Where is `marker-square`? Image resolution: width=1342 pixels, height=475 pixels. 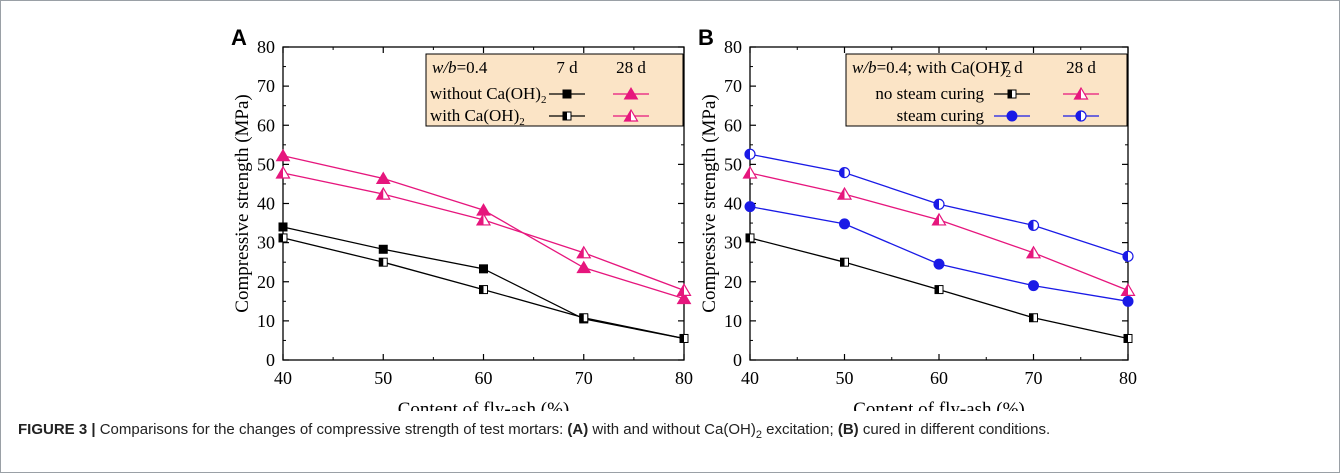
marker-square is located at coordinates (283, 227).